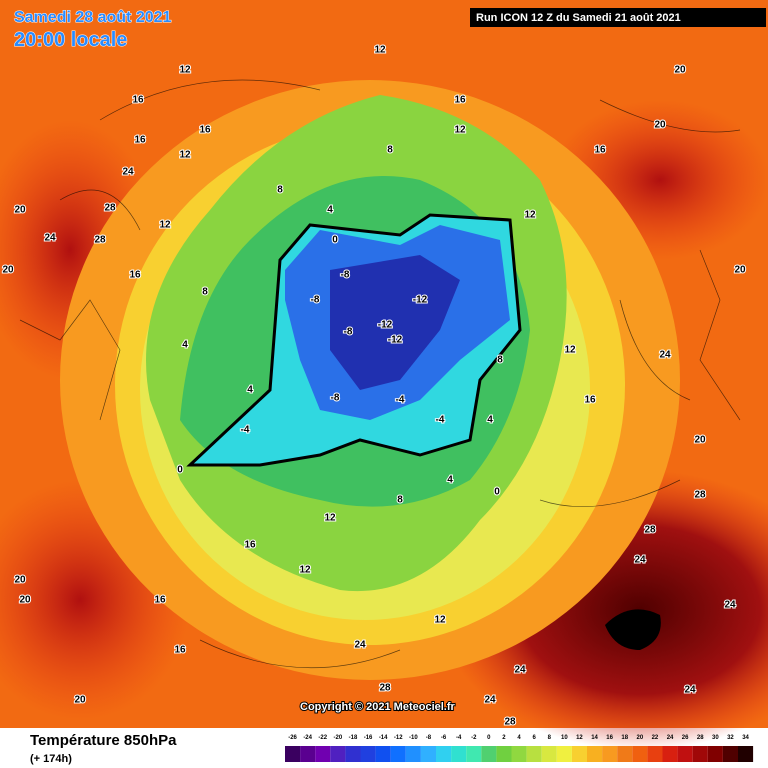  Describe the element at coordinates (413, 738) in the screenshot. I see `legend-label: -10` at that location.